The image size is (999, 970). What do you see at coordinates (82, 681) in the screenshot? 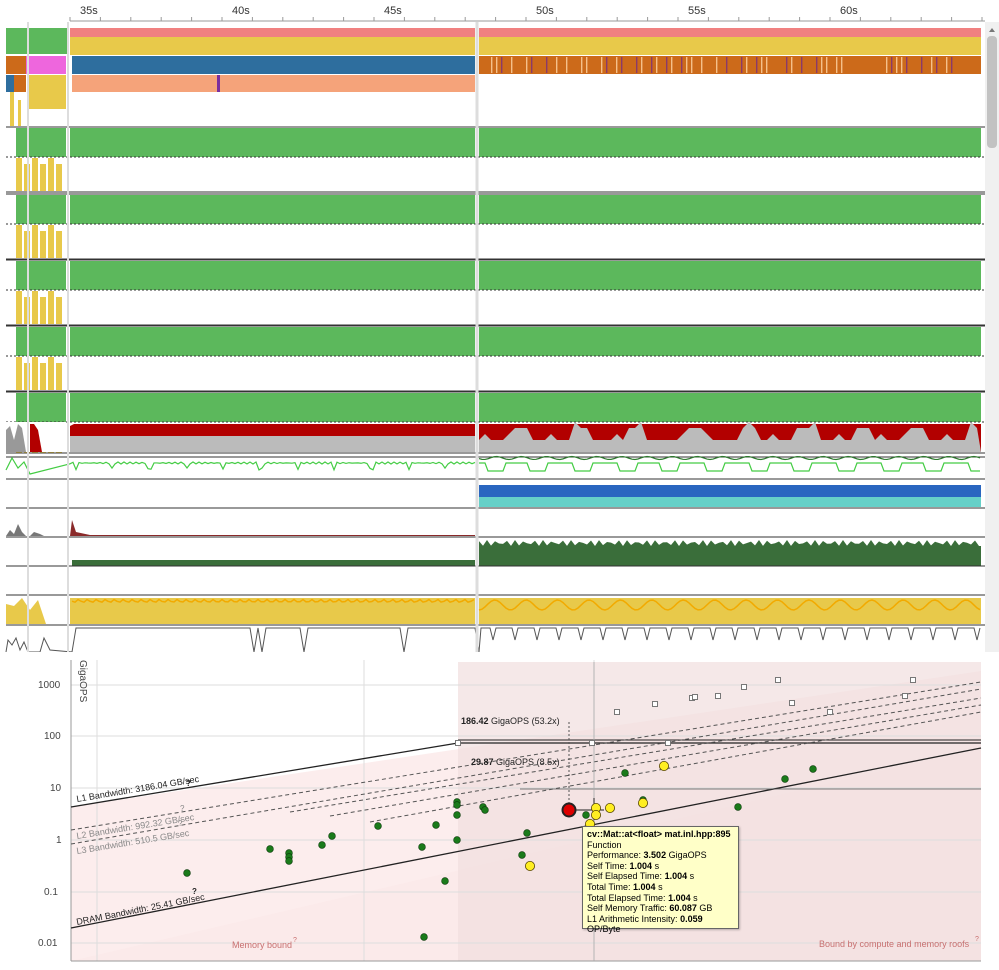
I see `y-axis-label: GigaOPS` at bounding box center [82, 681].